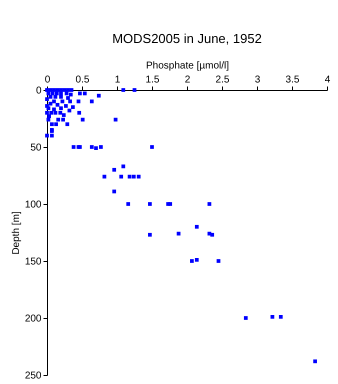 The width and height of the screenshot is (338, 384). What do you see at coordinates (257, 80) in the screenshot?
I see `x-tick-label: 3` at bounding box center [257, 80].